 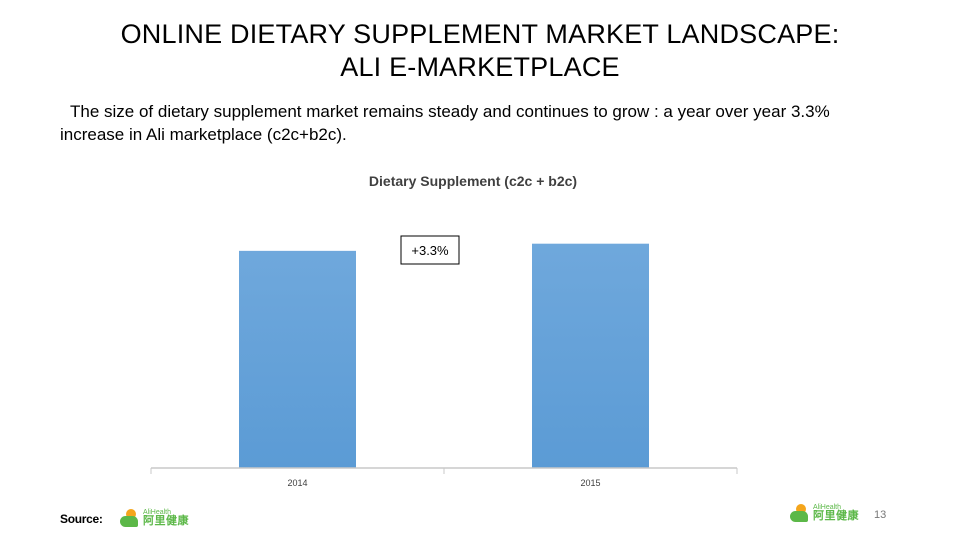 What do you see at coordinates (157, 512) in the screenshot?
I see `logo-left-en: AliHealth` at bounding box center [157, 512].